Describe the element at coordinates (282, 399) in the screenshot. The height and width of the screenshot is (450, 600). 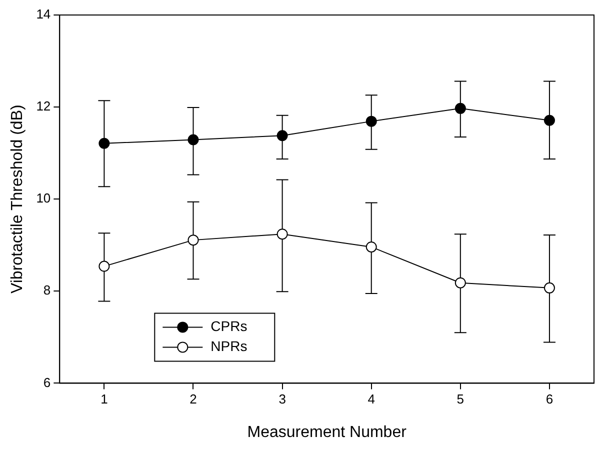
I see `x-tick-label: 3` at that location.